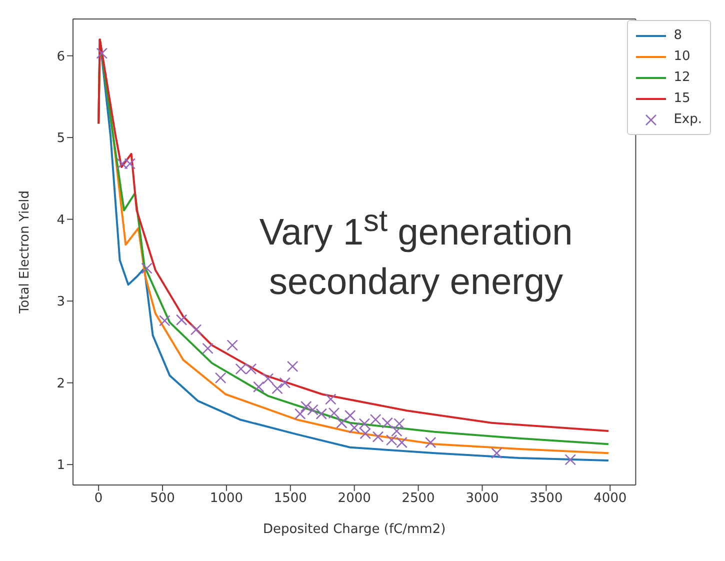 This screenshot has width=725, height=561. Describe the element at coordinates (682, 56) in the screenshot. I see `legend-label: 10` at that location.